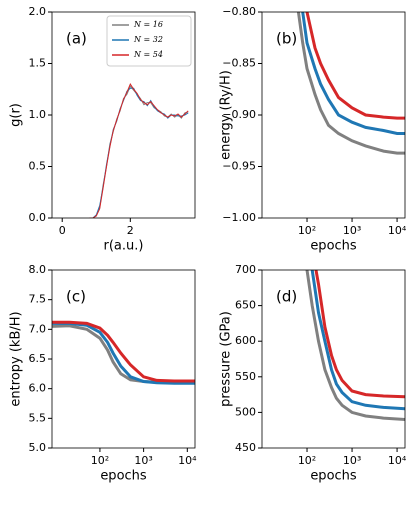 The width and height of the screenshot is (415, 519). I want to click on y-tick-label: 5.0, so click(38, 447).